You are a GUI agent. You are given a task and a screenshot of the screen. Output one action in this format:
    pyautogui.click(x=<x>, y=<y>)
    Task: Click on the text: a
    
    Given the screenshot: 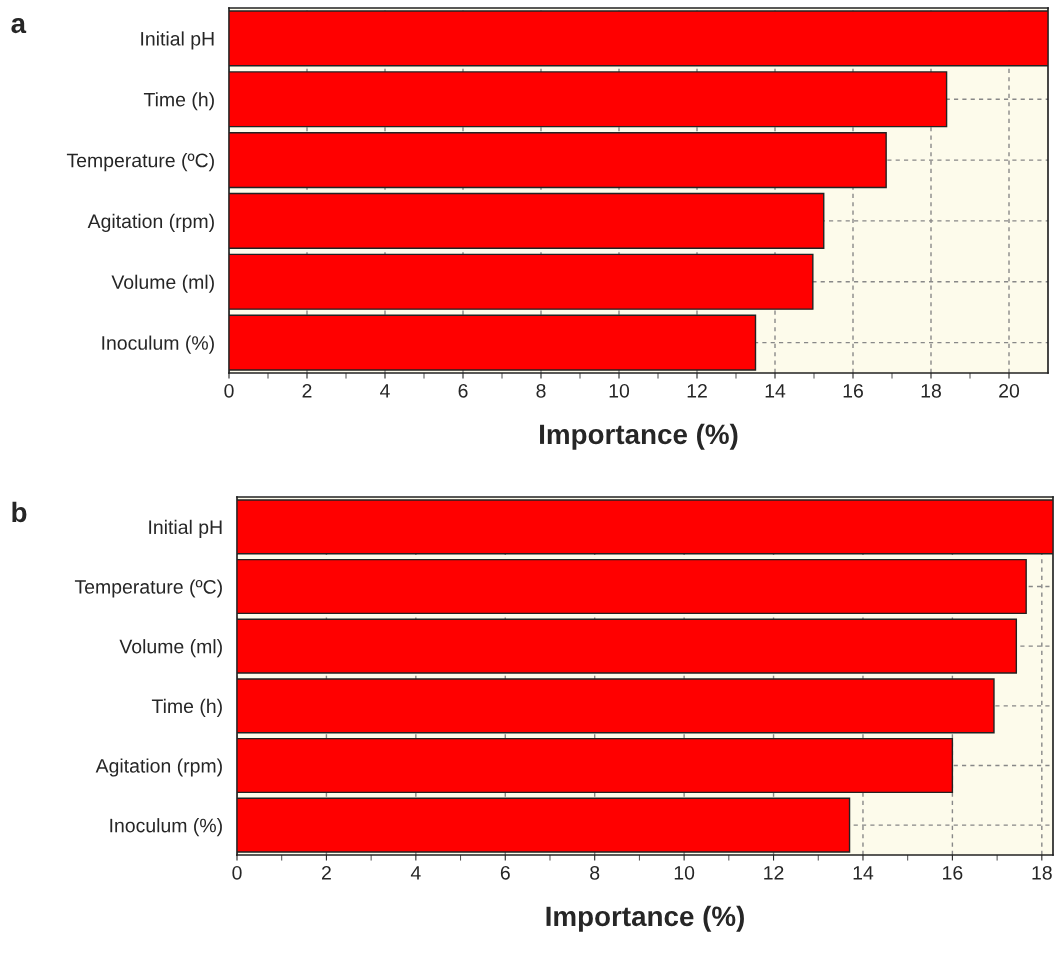 What is the action you would take?
    pyautogui.click(x=19, y=25)
    